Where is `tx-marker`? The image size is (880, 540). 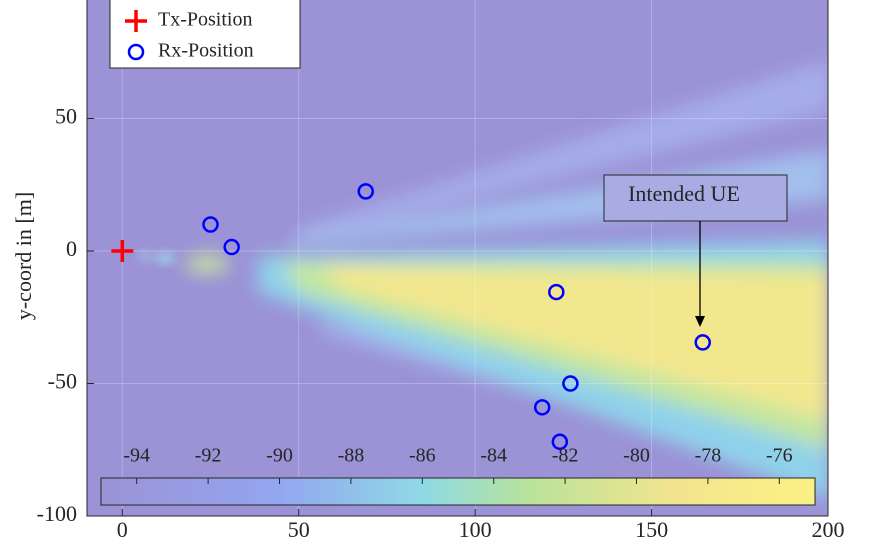
tx-marker is located at coordinates (122, 251).